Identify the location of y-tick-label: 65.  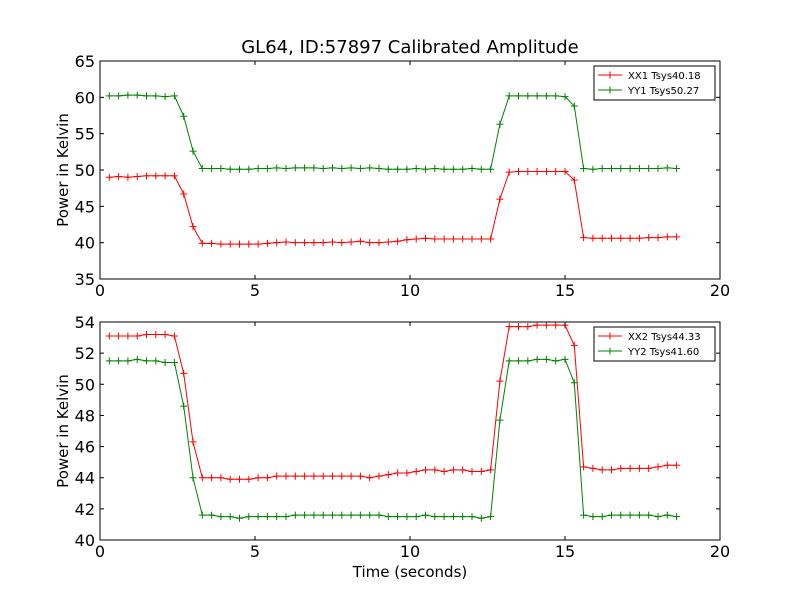
(85, 61).